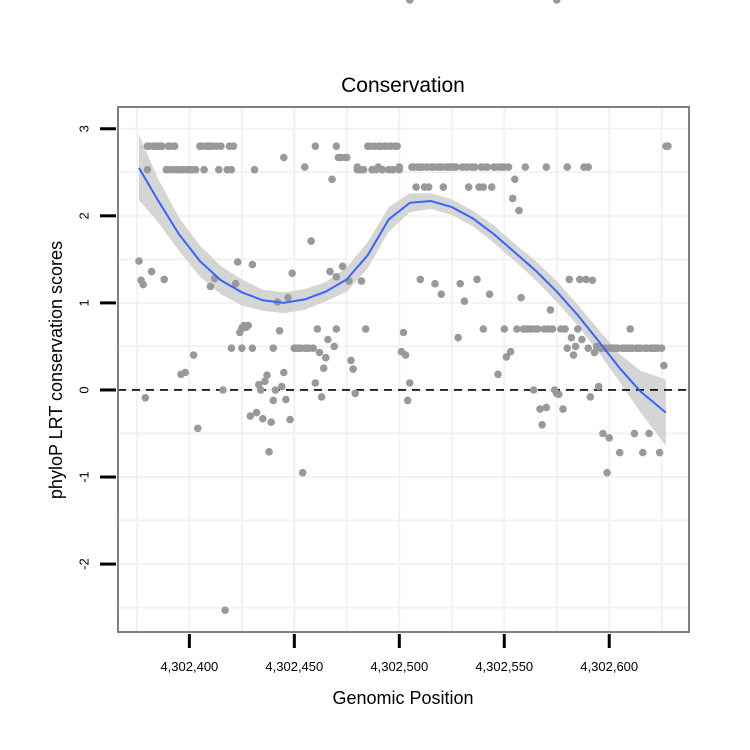 Image resolution: width=750 pixels, height=750 pixels. What do you see at coordinates (84, 302) in the screenshot?
I see `y-tick-label: 1` at bounding box center [84, 302].